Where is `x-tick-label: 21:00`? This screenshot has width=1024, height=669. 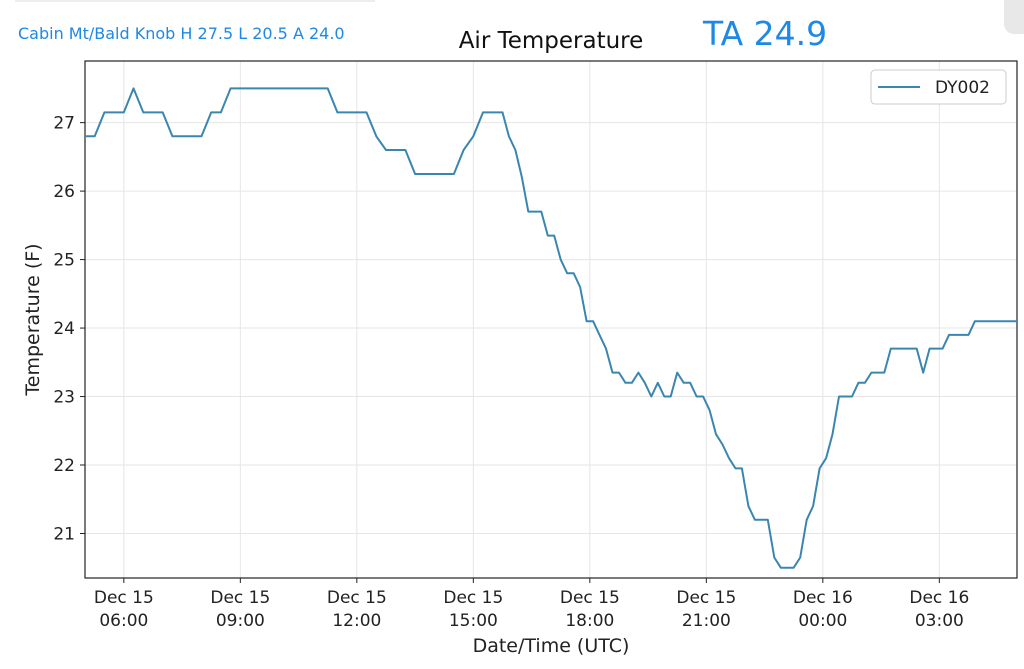 x-tick-label: 21:00 is located at coordinates (706, 621).